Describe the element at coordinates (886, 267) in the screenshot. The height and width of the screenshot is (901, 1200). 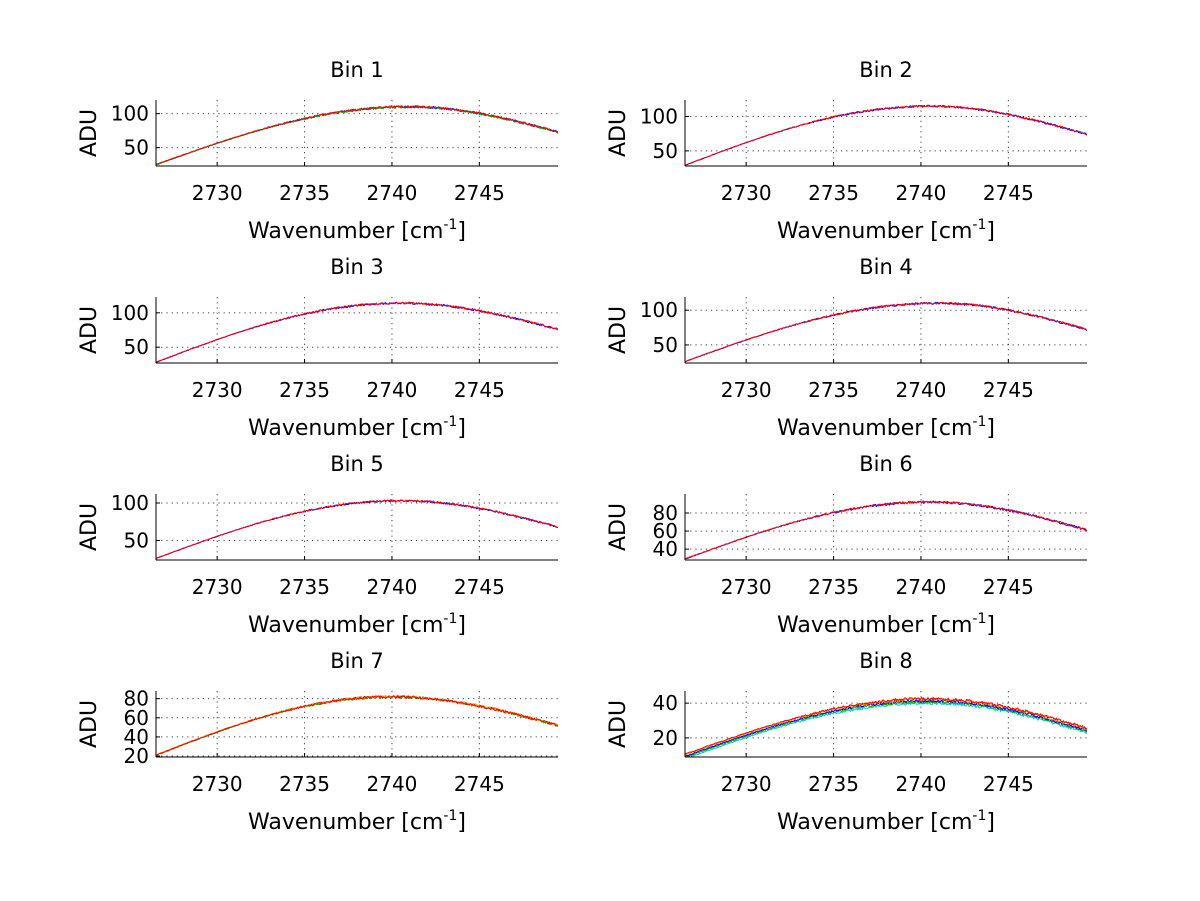
I see `subplot-title: Bin 4` at that location.